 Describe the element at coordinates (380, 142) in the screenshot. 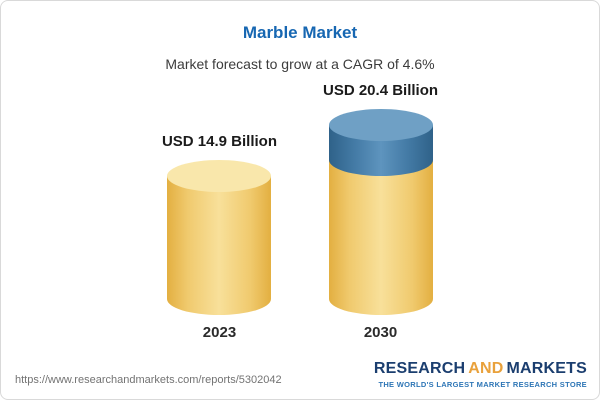

I see `cylinder-2030-blue` at that location.